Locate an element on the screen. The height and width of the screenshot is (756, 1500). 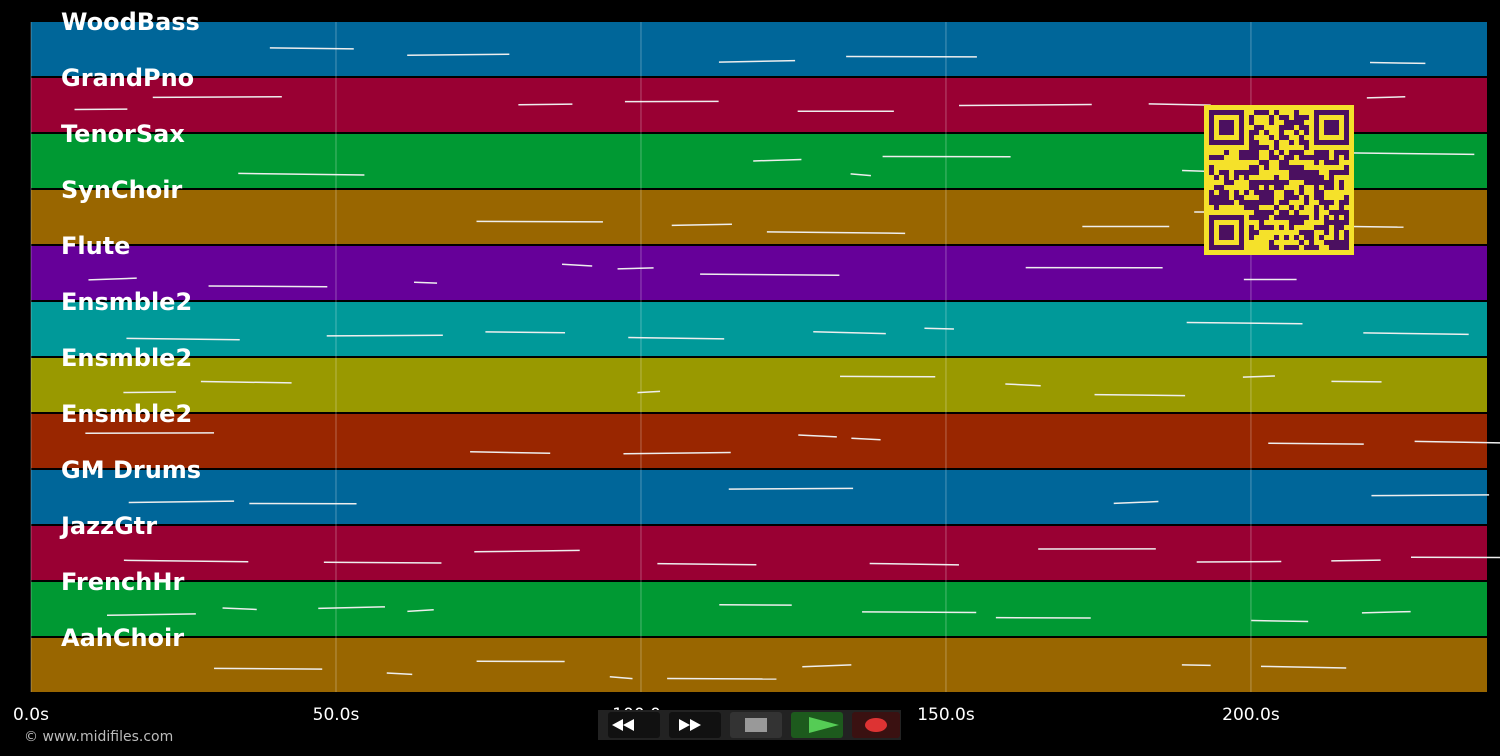
track-name: GM Drums is located at coordinates (131, 470).